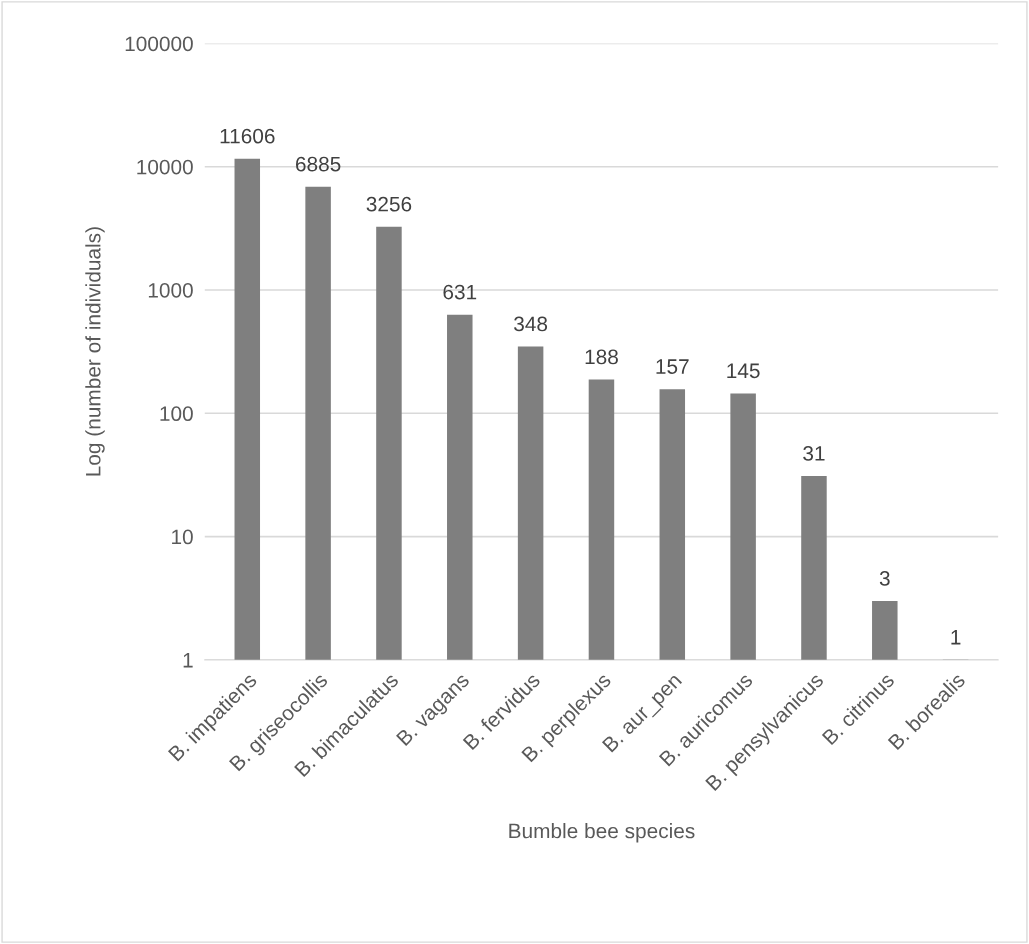 The width and height of the screenshot is (1029, 944). I want to click on data-label: 157, so click(672, 366).